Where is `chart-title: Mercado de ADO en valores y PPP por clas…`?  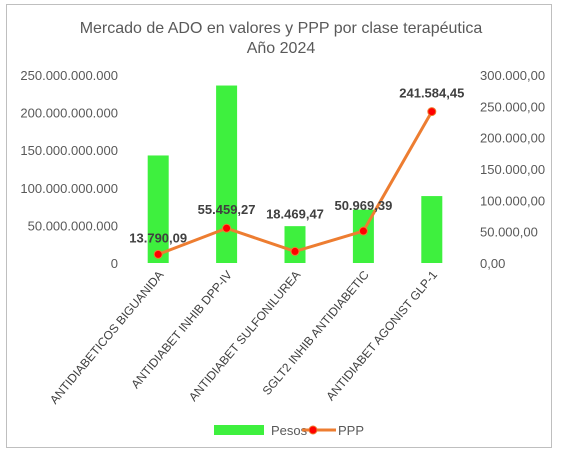
chart-title: Mercado de ADO en valores y PPP por clas… is located at coordinates (281, 28).